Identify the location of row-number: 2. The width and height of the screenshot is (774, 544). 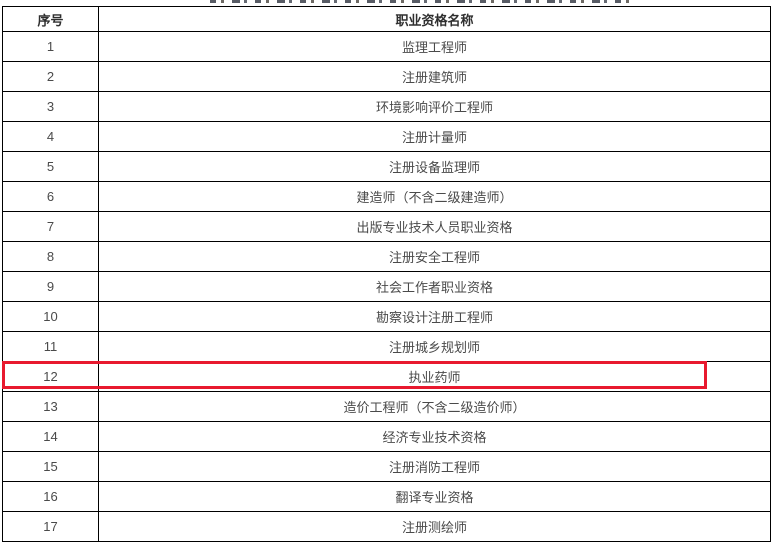
(50, 76).